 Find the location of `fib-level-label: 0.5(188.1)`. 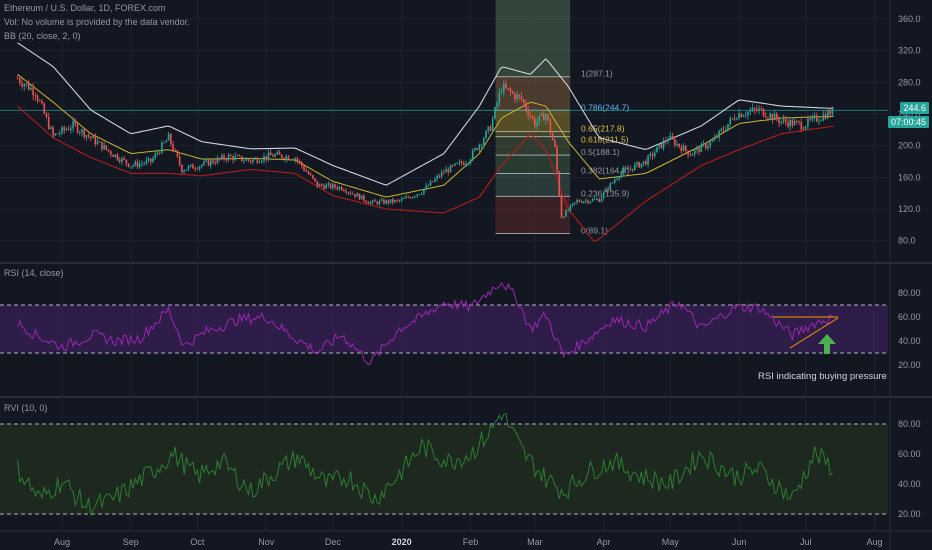

fib-level-label: 0.5(188.1) is located at coordinates (600, 152).